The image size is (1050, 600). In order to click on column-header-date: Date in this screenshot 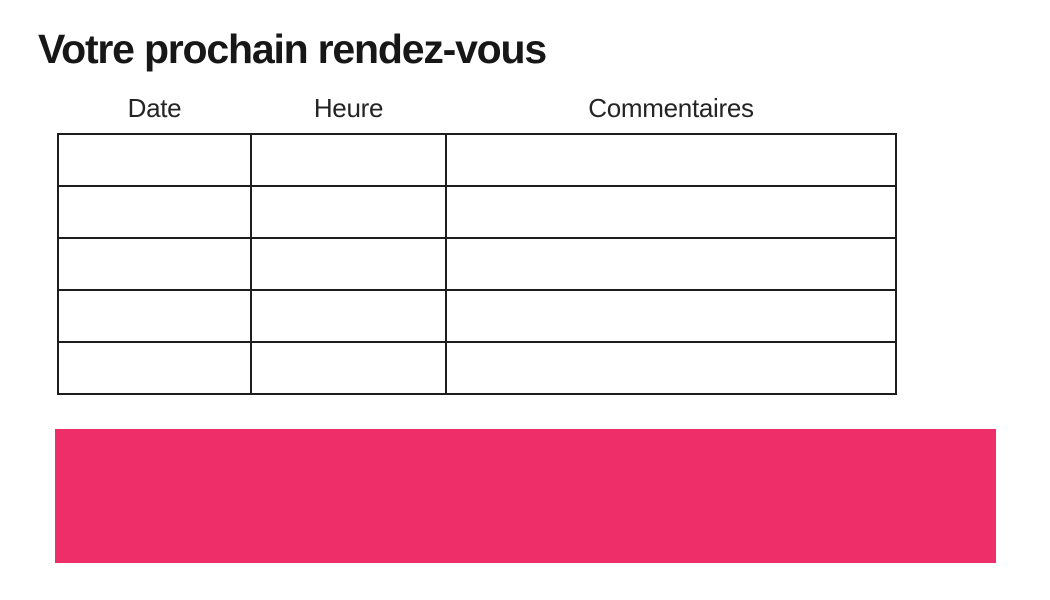, I will do `click(154, 108)`.